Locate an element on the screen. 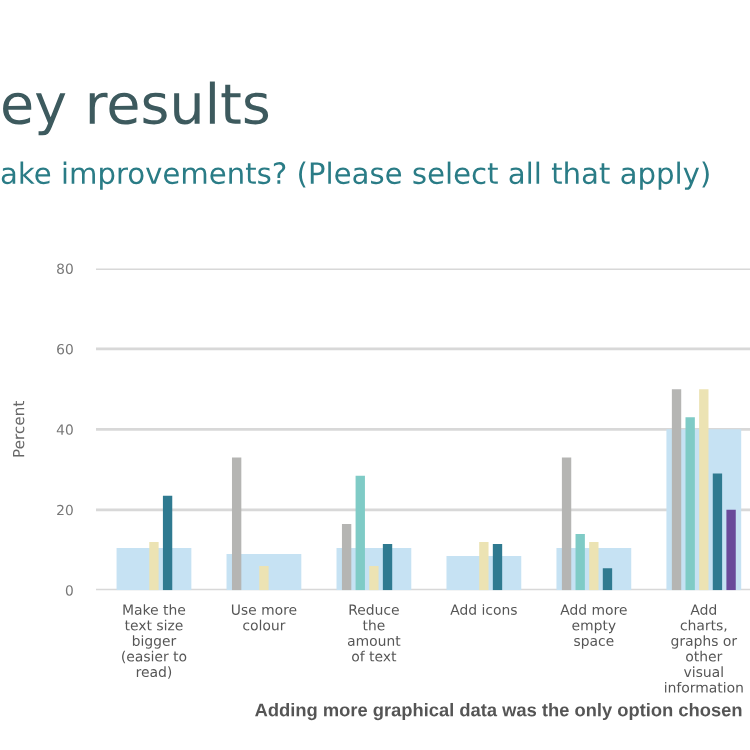 The height and width of the screenshot is (750, 750). text: Adding more graphical data was the only option chosen is located at coordinates (498, 711).